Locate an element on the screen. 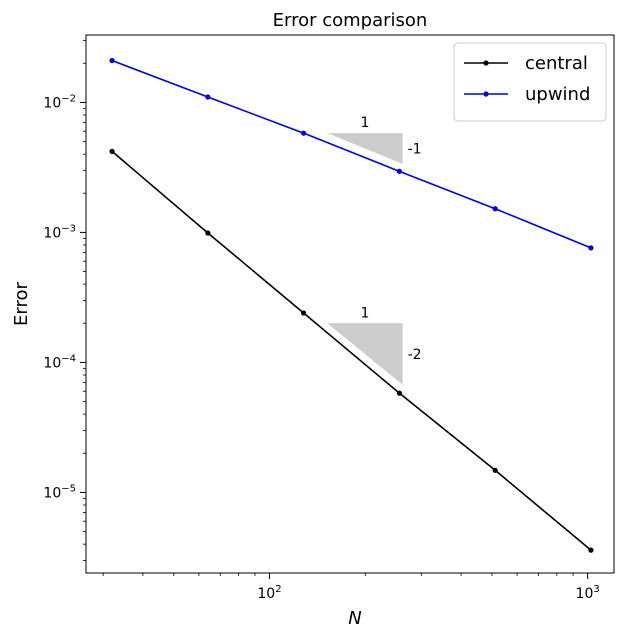 Image resolution: width=637 pixels, height=638 pixels. y-tick-label-exp: −5 is located at coordinates (68, 488).